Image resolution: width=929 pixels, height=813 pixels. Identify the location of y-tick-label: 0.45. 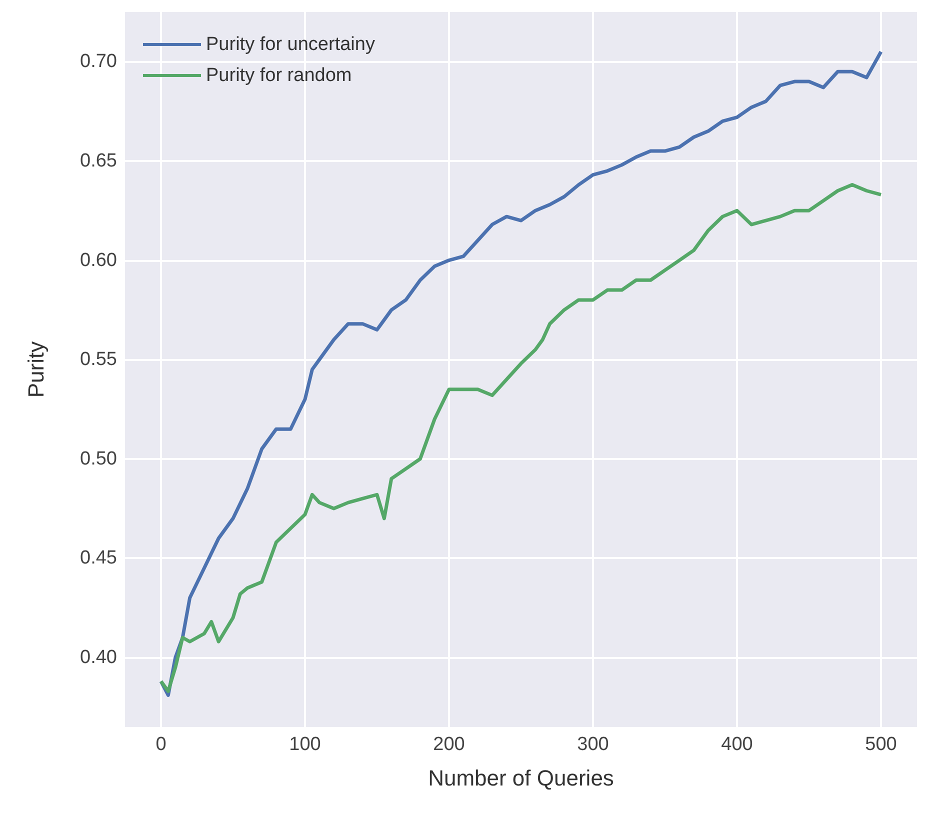
(98, 558).